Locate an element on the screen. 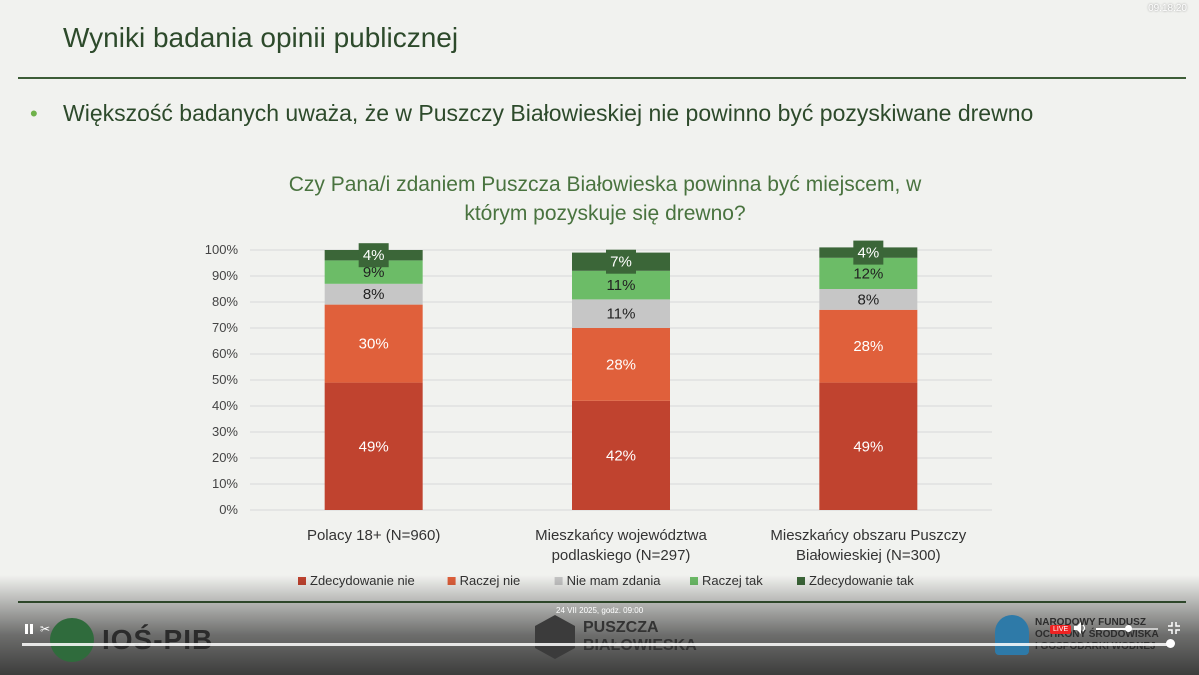  bar-data-label: 9% is located at coordinates (374, 272).